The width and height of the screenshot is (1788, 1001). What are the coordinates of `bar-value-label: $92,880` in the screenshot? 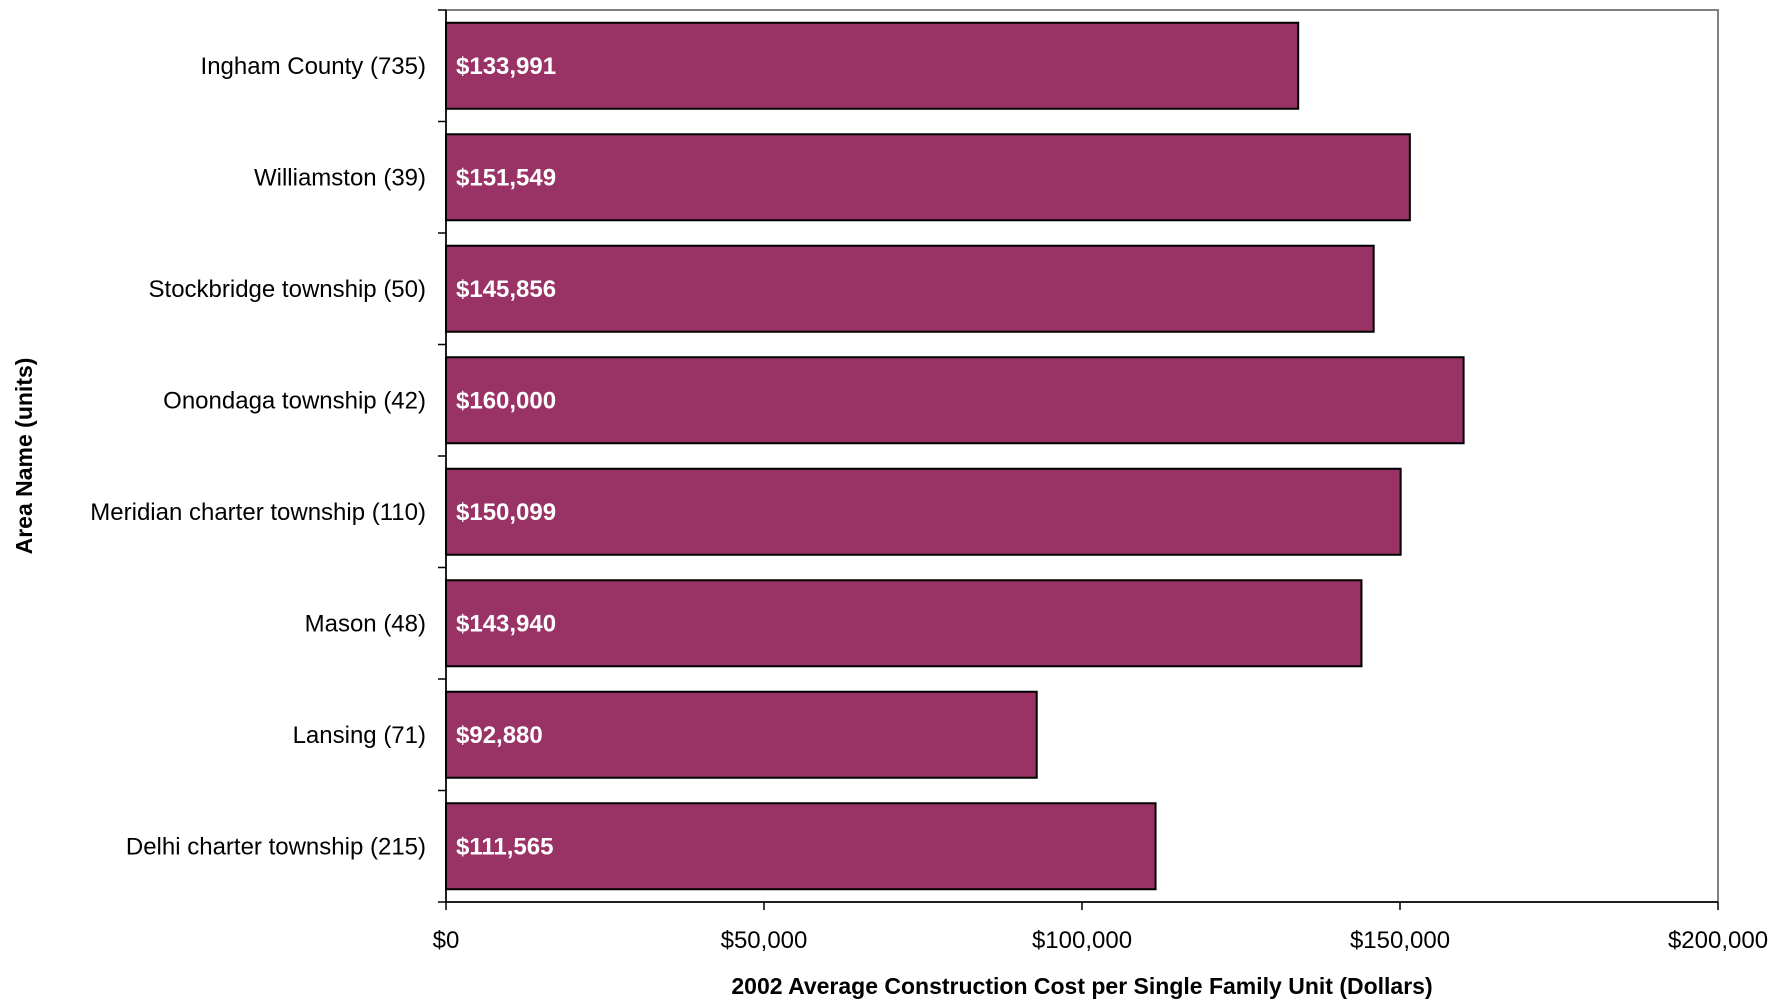 It's located at (499, 735).